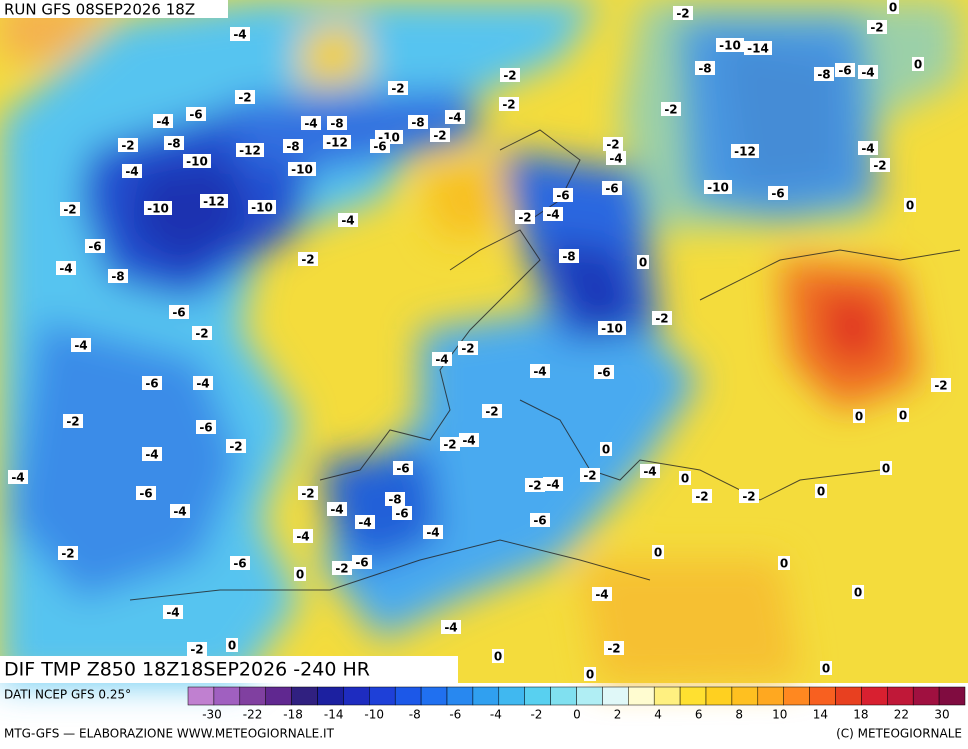 The width and height of the screenshot is (968, 749). Describe the element at coordinates (658, 715) in the screenshot. I see `colorbar-tick-label: 4` at that location.